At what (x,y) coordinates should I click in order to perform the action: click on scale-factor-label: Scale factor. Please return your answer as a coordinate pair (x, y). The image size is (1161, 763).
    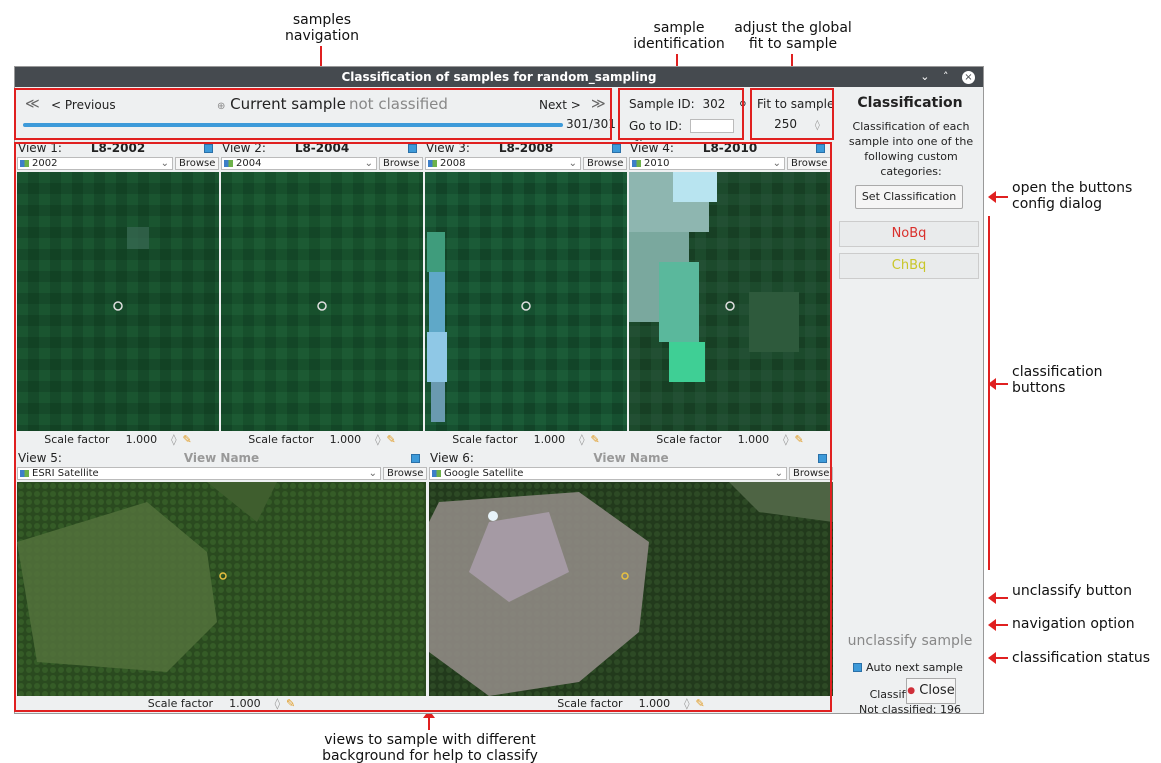
    Looking at the image, I should click on (689, 439).